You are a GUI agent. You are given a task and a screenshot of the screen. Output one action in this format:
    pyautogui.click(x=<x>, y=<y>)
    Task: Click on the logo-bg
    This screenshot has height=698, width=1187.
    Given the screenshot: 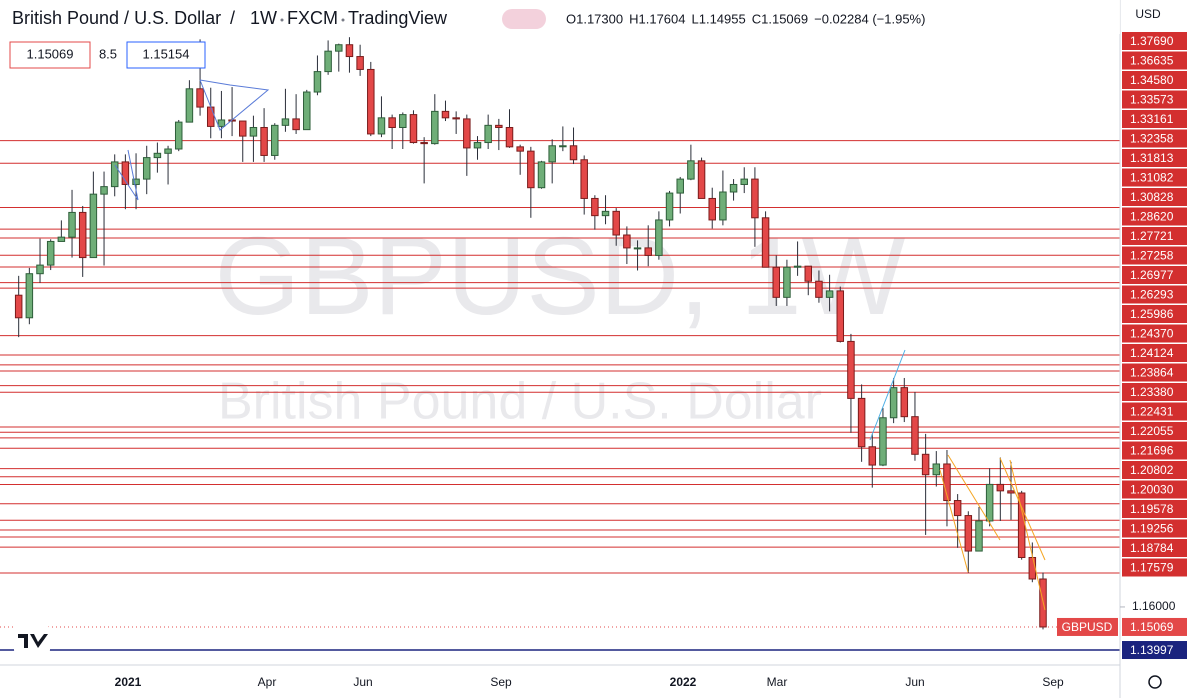 What is the action you would take?
    pyautogui.click(x=32, y=640)
    